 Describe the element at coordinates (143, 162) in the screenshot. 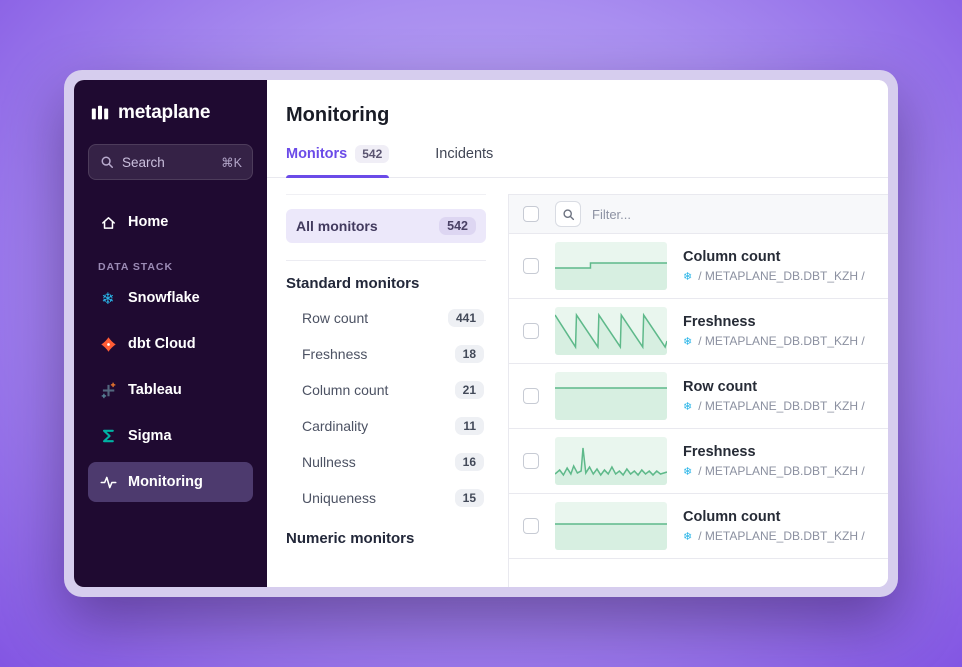

I see `search-placeholder: Search` at that location.